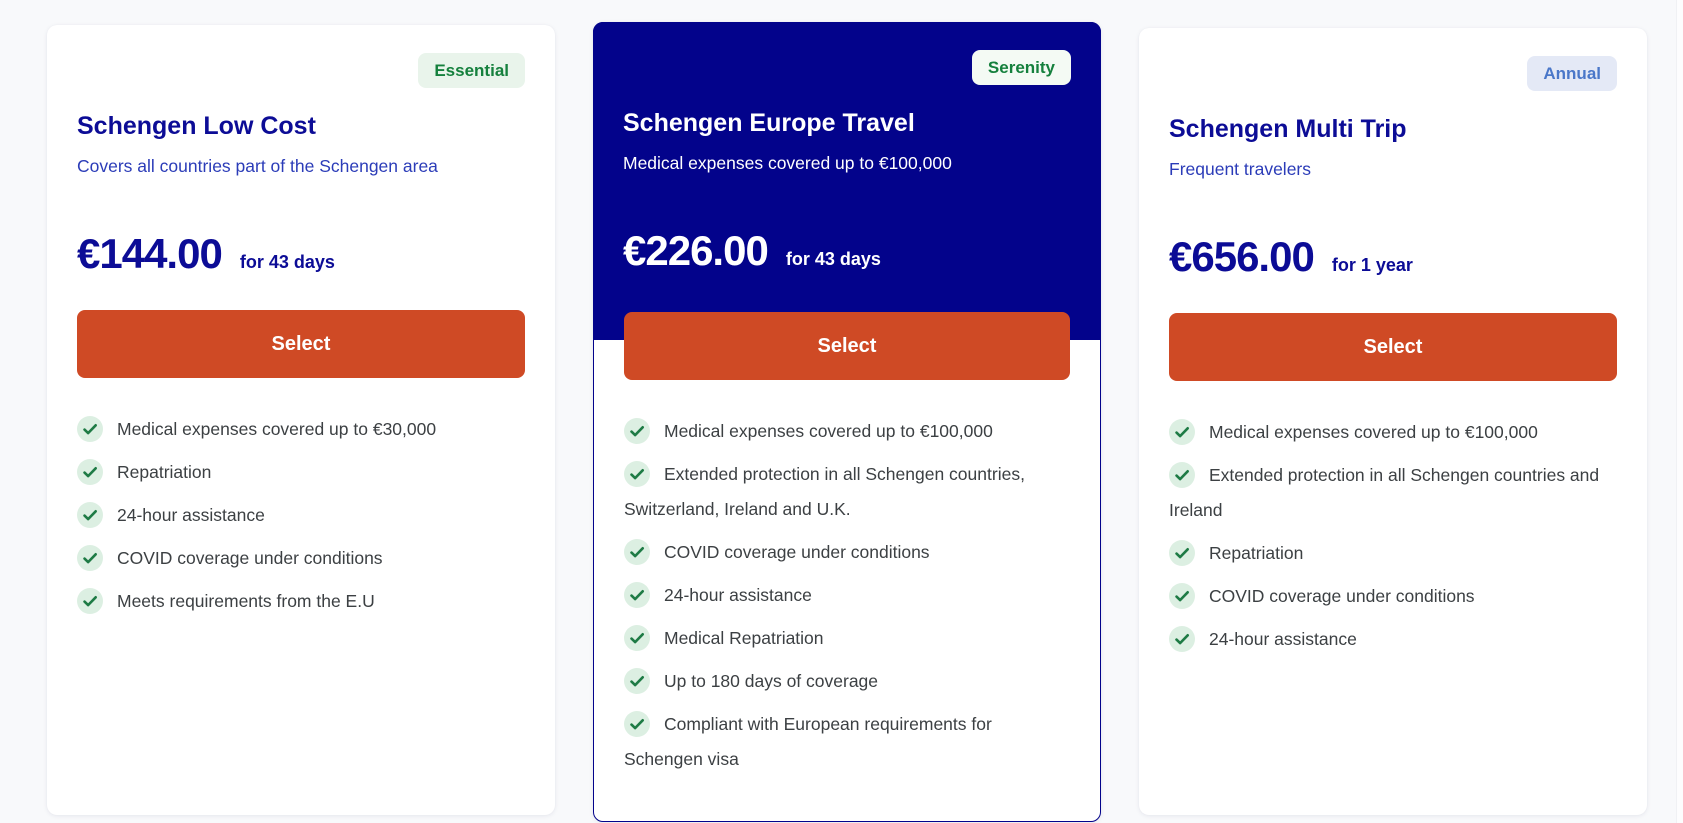 The width and height of the screenshot is (1683, 823). What do you see at coordinates (1021, 67) in the screenshot?
I see `plan-badge: Serenity` at bounding box center [1021, 67].